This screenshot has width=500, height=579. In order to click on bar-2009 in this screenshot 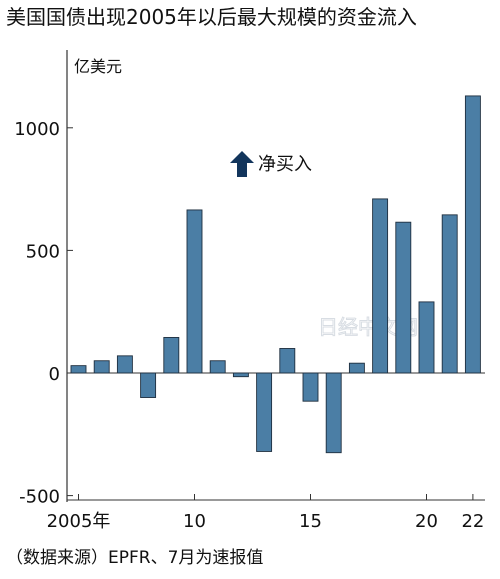, I will do `click(171, 355)`.